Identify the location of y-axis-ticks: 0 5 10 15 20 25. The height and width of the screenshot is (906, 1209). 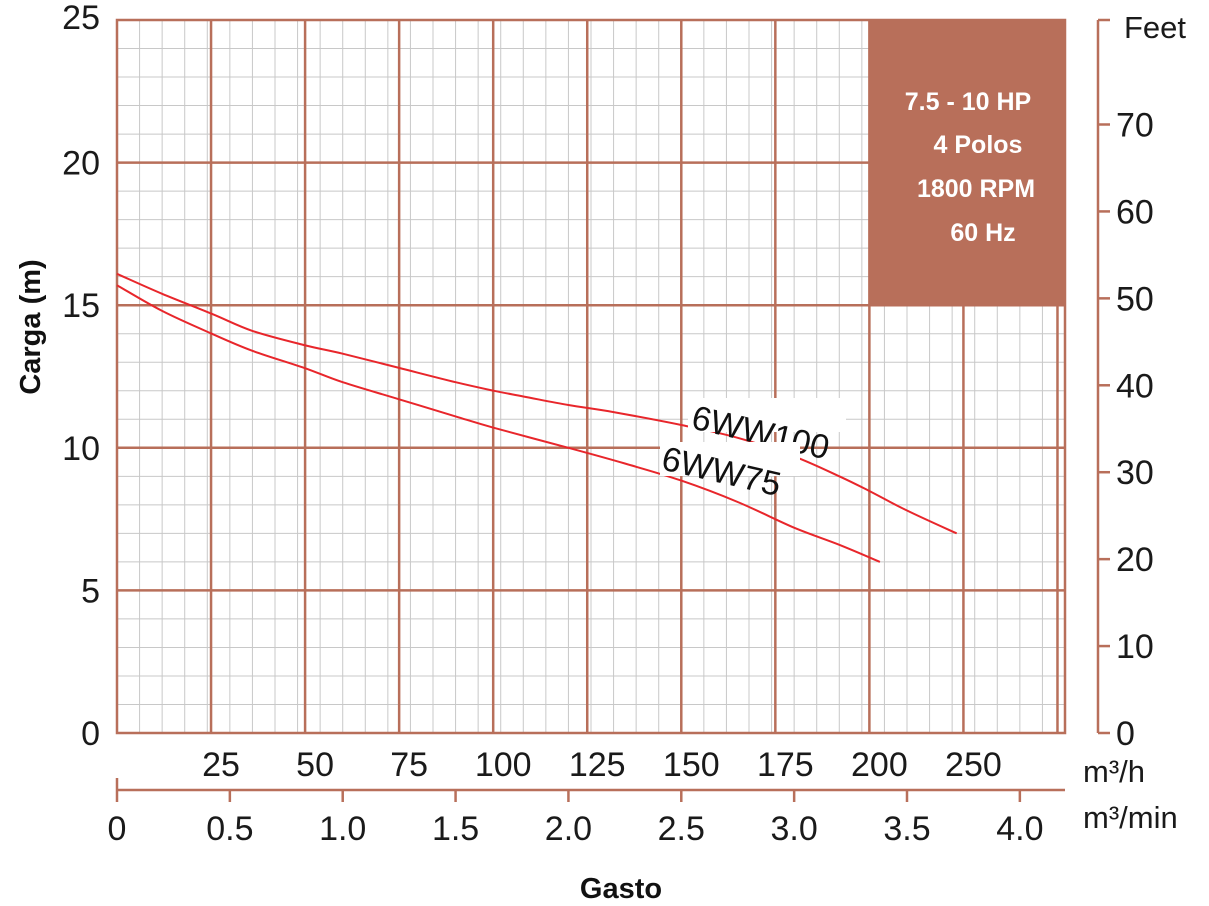
(81, 376).